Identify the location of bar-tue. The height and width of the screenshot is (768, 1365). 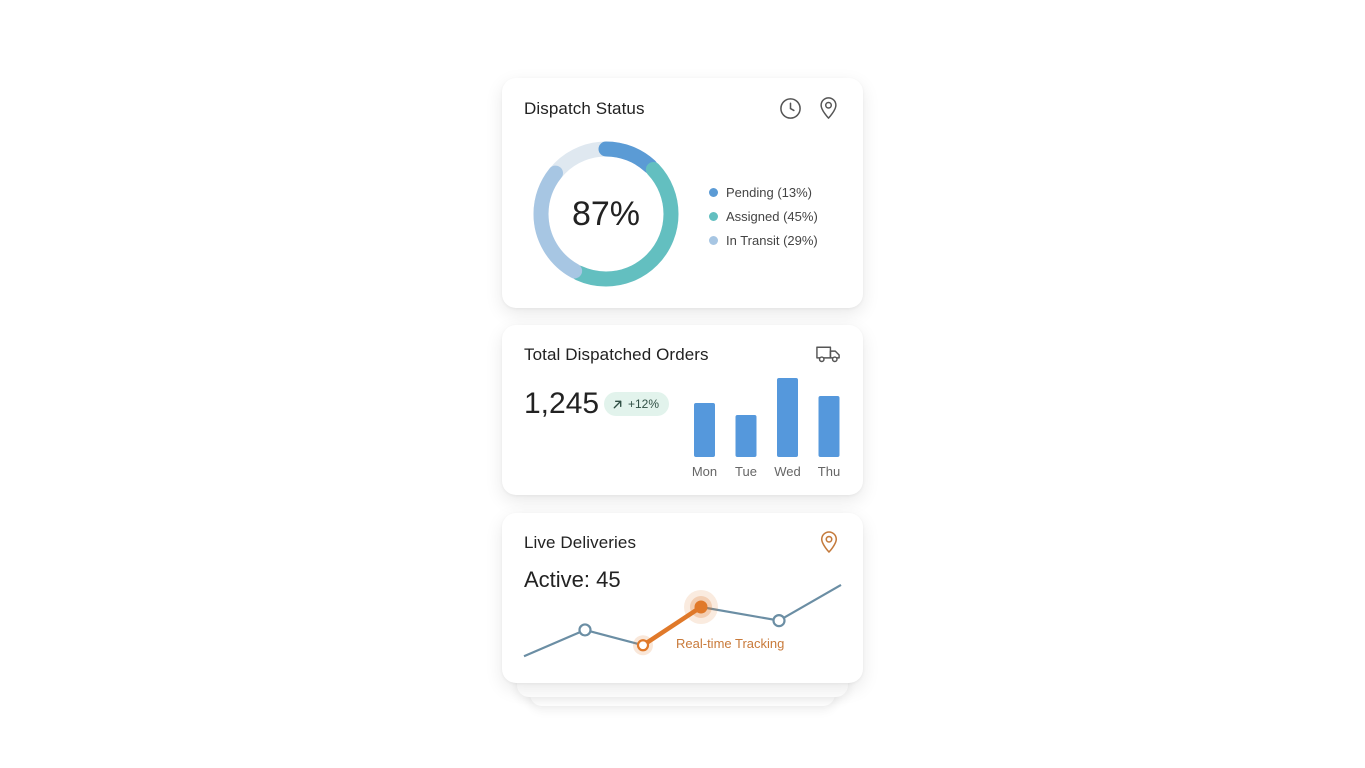
(746, 436).